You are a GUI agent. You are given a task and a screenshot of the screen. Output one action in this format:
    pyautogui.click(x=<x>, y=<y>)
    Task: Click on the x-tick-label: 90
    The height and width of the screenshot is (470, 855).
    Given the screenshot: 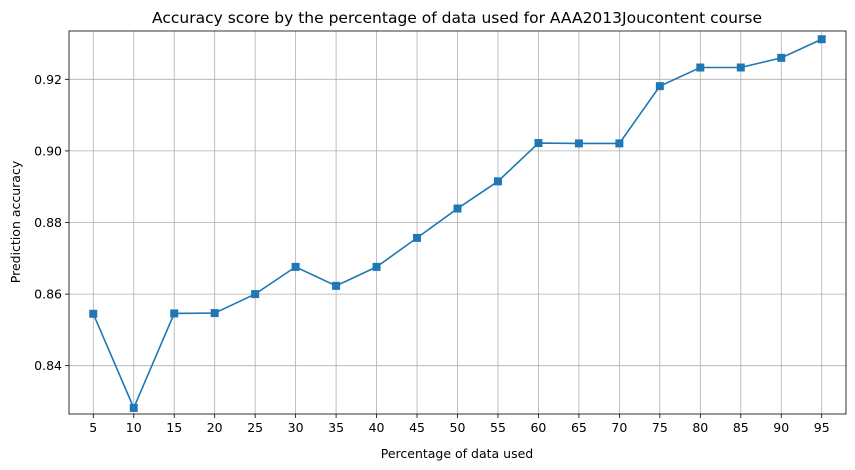 What is the action you would take?
    pyautogui.click(x=781, y=427)
    